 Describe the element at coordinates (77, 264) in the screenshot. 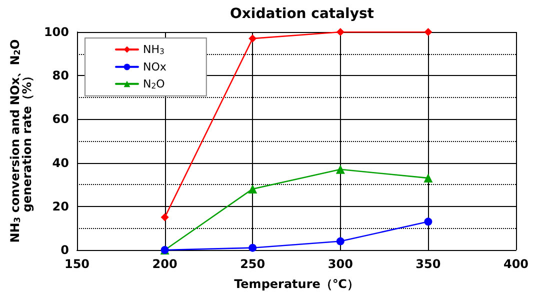

I see `x-tick-label: 150` at that location.